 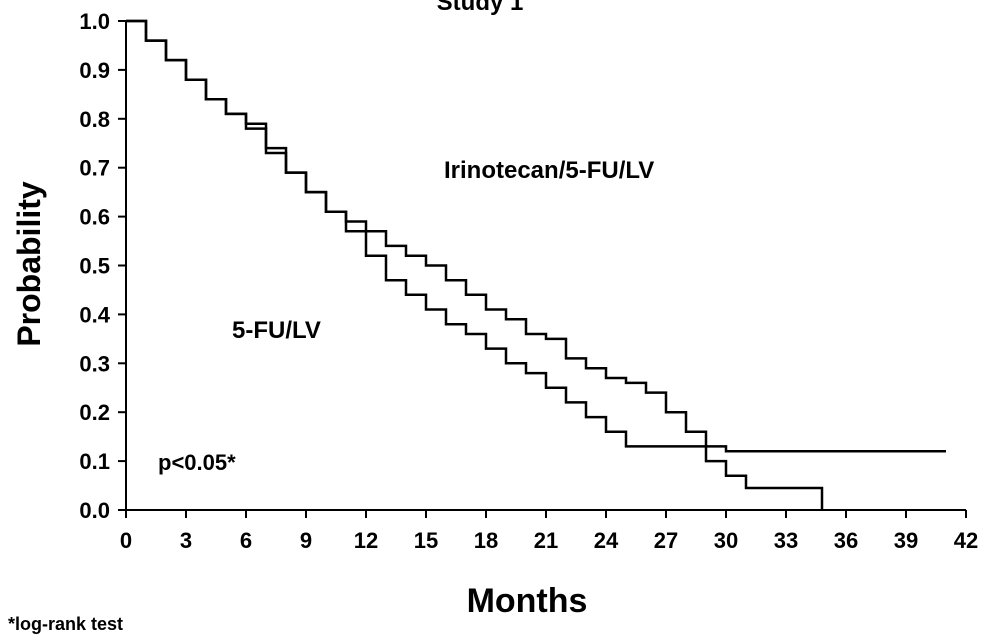 I want to click on y-tick-label: 0.6, so click(x=94, y=217).